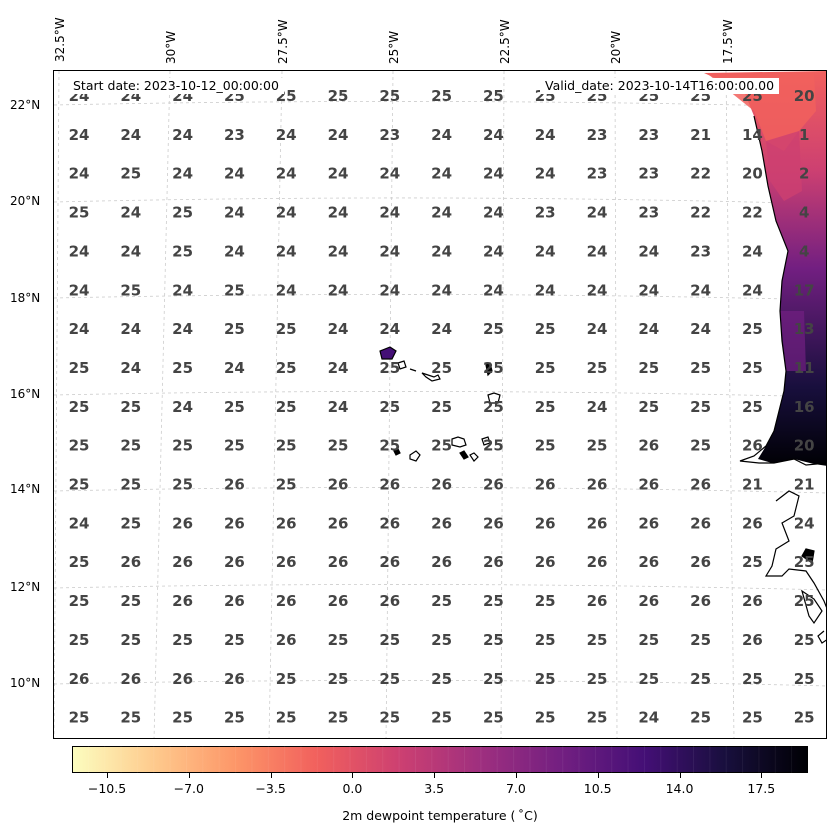 The width and height of the screenshot is (837, 837). What do you see at coordinates (107, 788) in the screenshot?
I see `colorbar-tick-label: −10.5` at bounding box center [107, 788].